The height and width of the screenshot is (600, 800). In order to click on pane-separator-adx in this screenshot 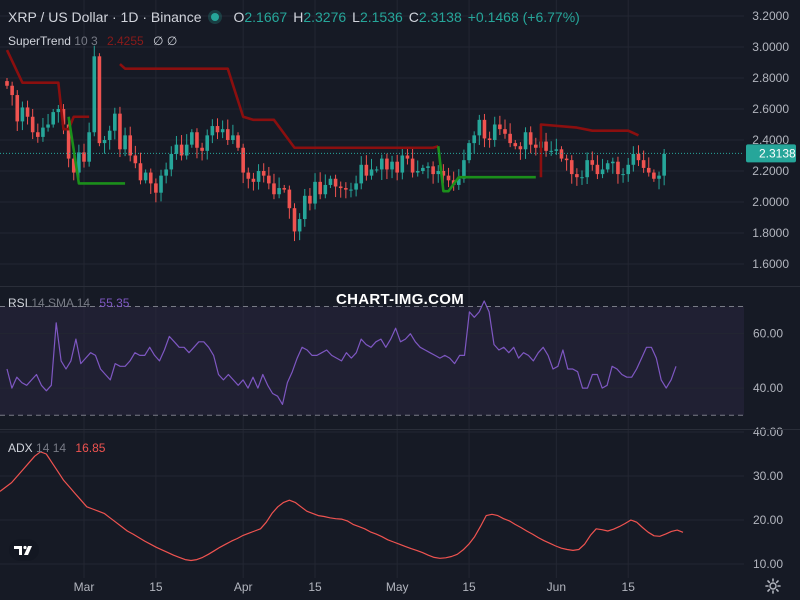, I will do `click(400, 429)`.